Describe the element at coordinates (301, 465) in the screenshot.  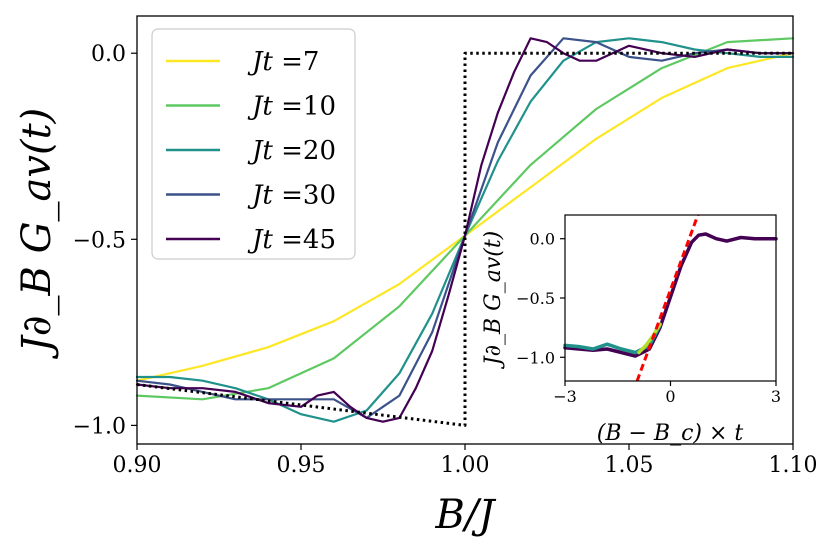
I see `main-x-tick-label: 0.95` at that location.